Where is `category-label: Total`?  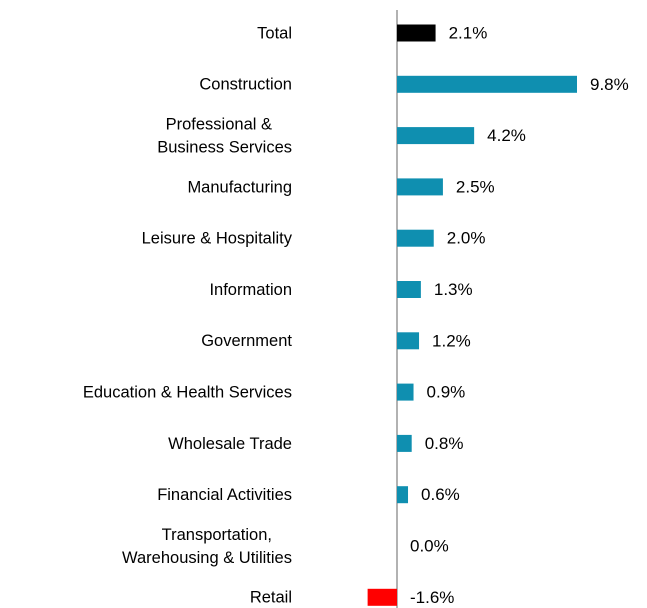 category-label: Total is located at coordinates (274, 33).